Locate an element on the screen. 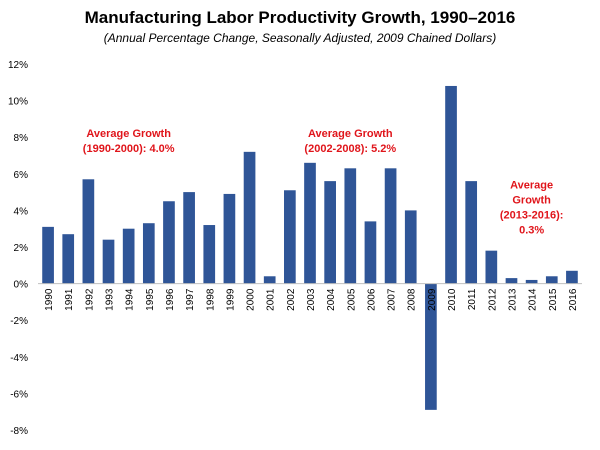  bar-1997 is located at coordinates (189, 238).